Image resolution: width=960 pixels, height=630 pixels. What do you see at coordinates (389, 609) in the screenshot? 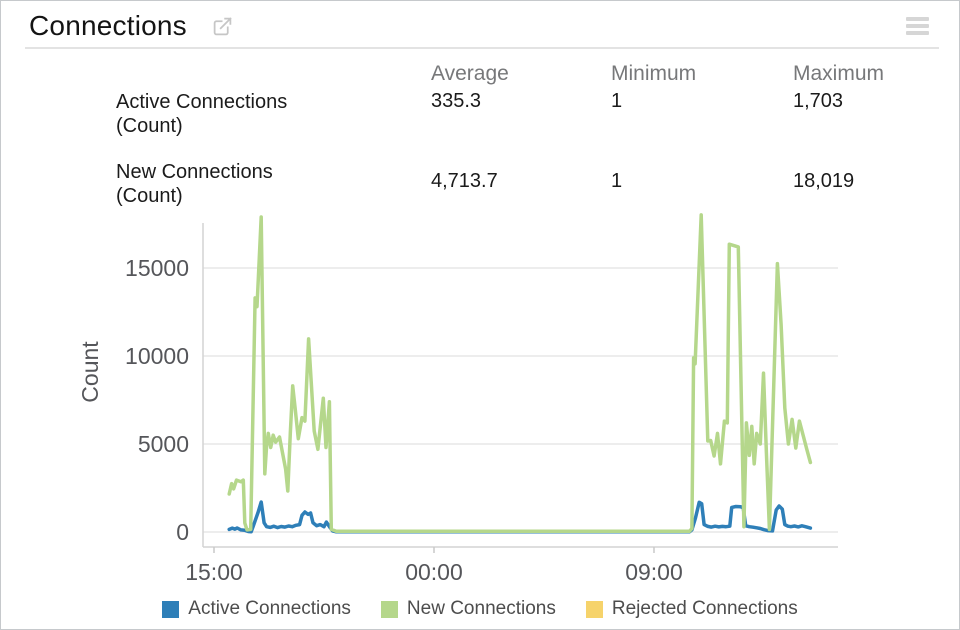
I see `new-connections-swatch` at bounding box center [389, 609].